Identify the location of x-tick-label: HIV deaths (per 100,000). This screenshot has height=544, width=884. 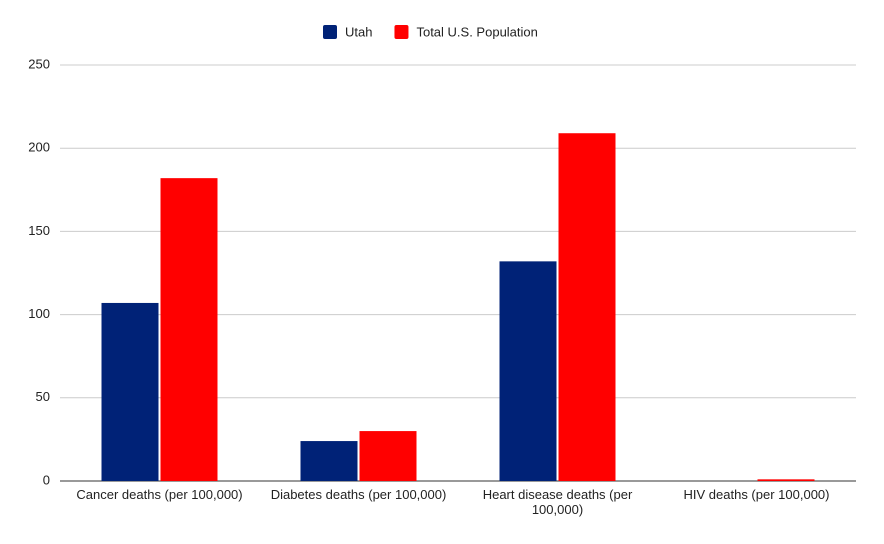
(756, 494).